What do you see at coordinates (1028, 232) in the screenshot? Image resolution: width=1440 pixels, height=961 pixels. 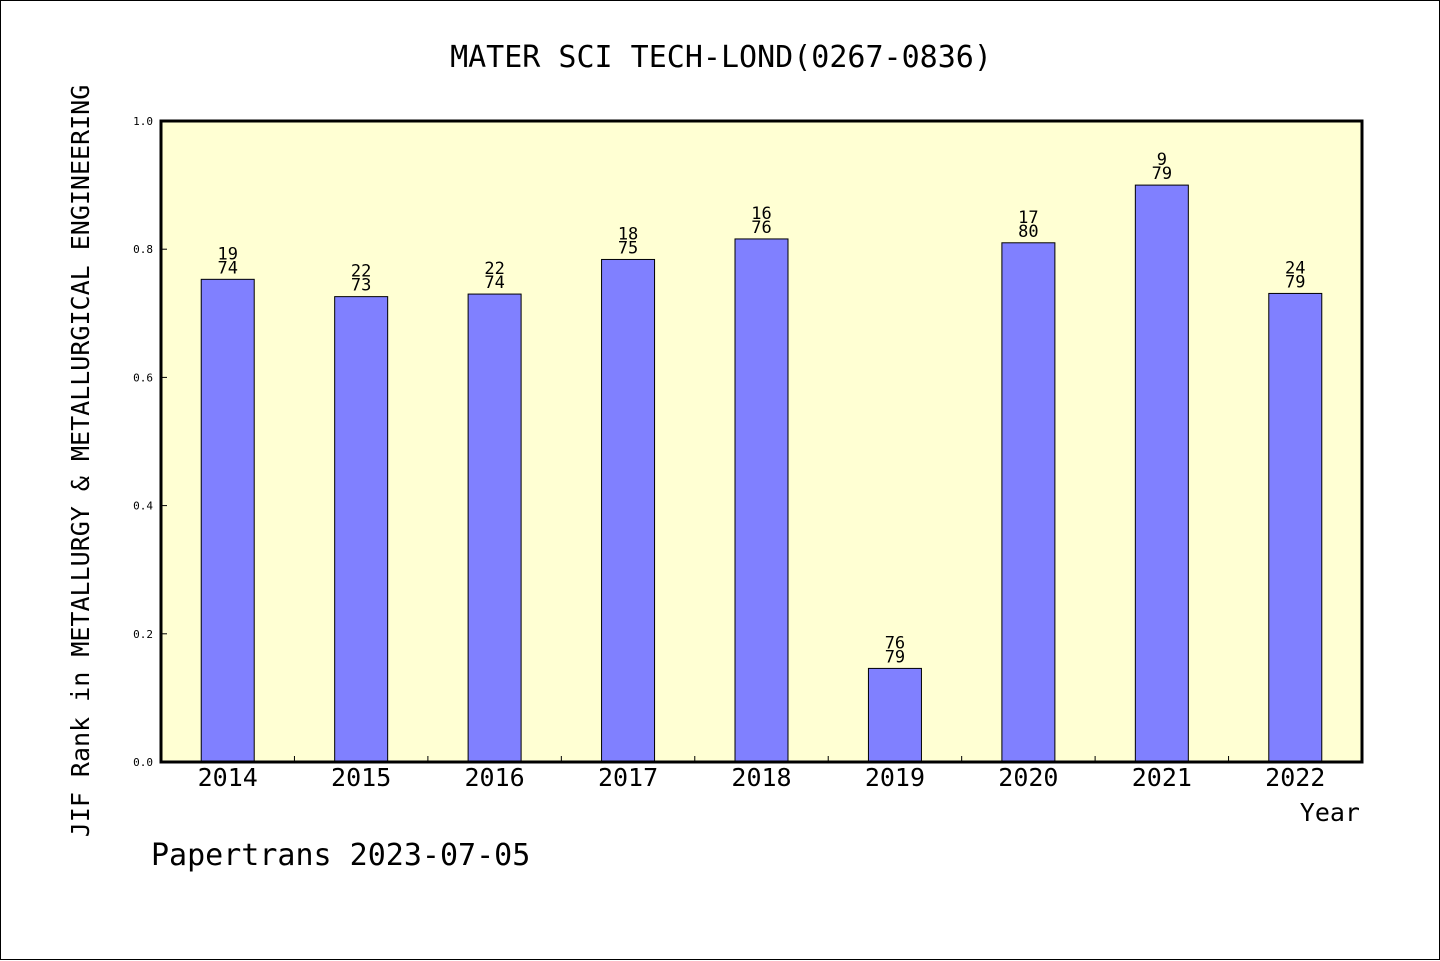 I see `bar-label-total: 80` at bounding box center [1028, 232].